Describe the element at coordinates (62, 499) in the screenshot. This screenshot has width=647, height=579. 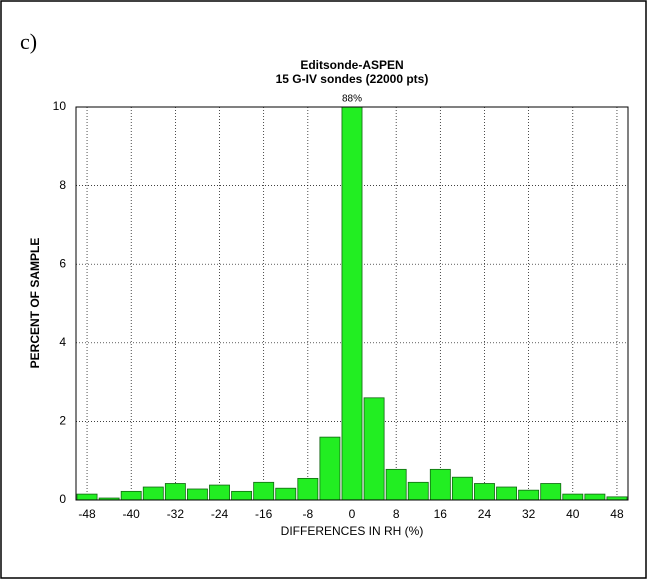
I see `y-tick-label: 0` at that location.